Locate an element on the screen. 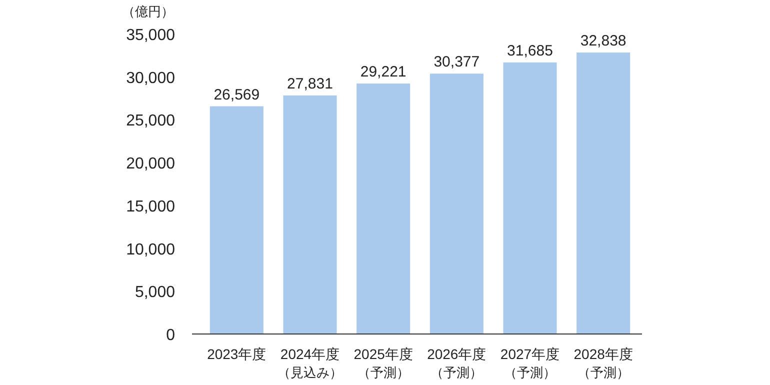  data-label: 32,838 is located at coordinates (603, 41).